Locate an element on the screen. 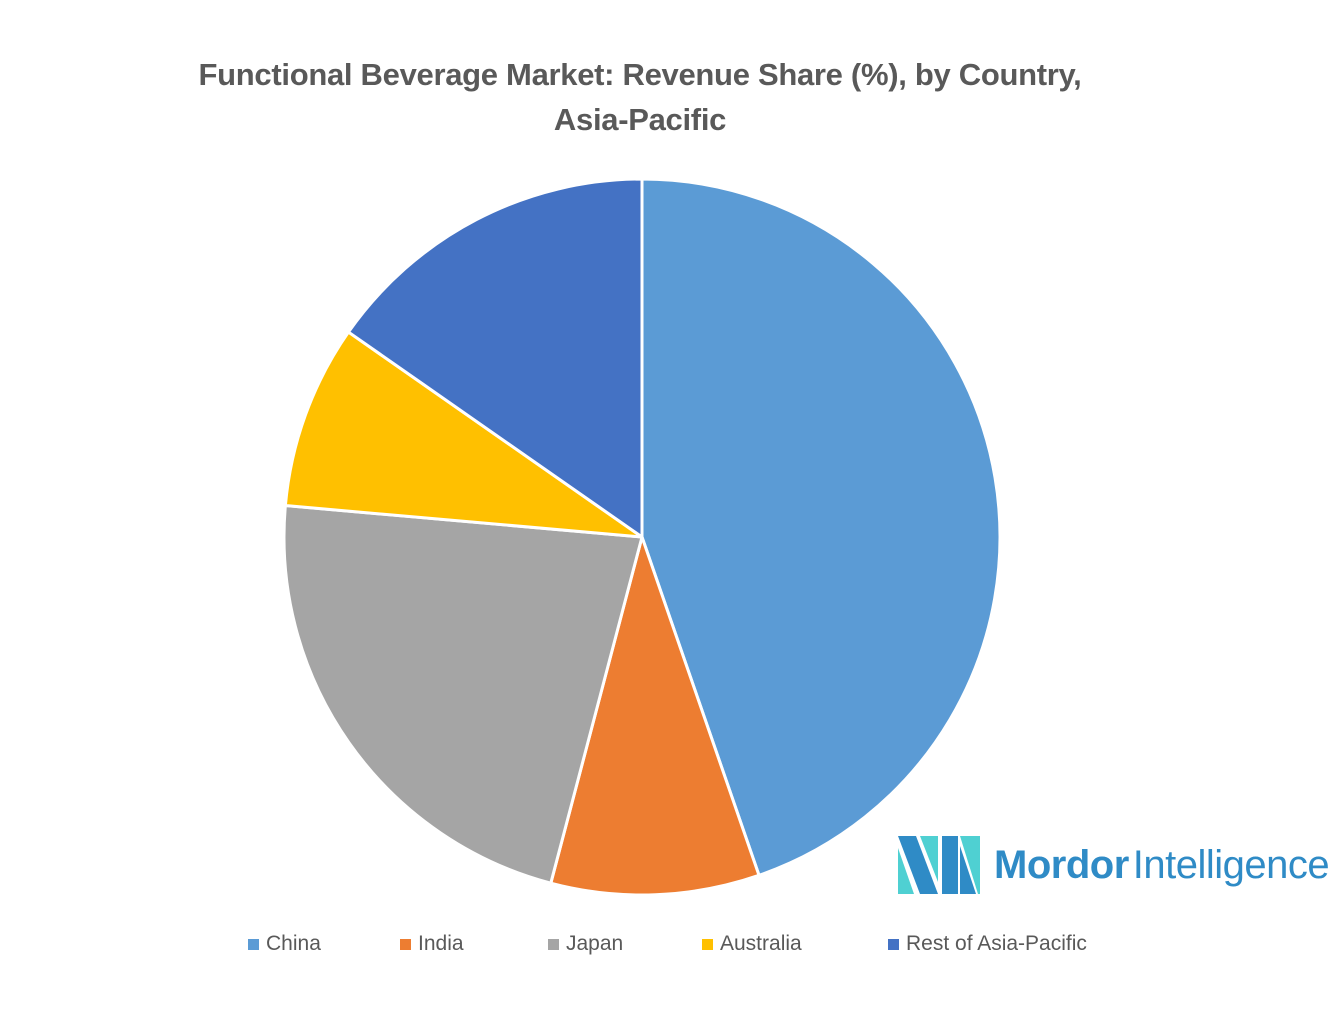 The image size is (1333, 1012). legend-item-australia: Australia is located at coordinates (752, 944).